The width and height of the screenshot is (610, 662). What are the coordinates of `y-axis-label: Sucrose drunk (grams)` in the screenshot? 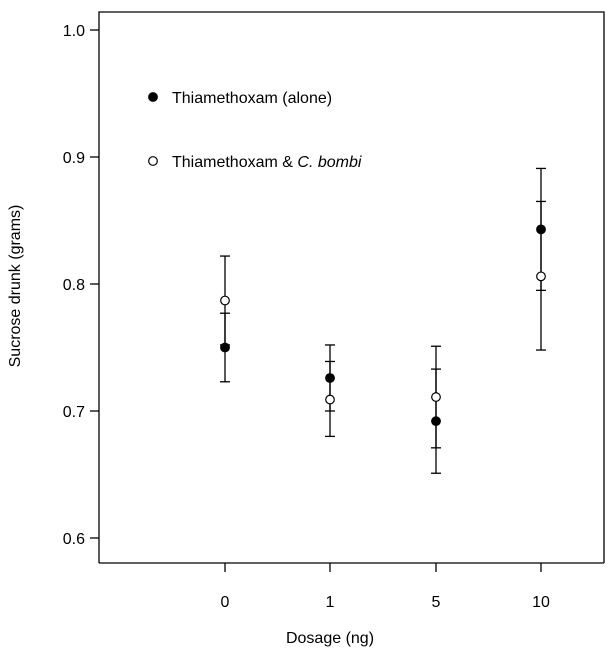 It's located at (15, 286).